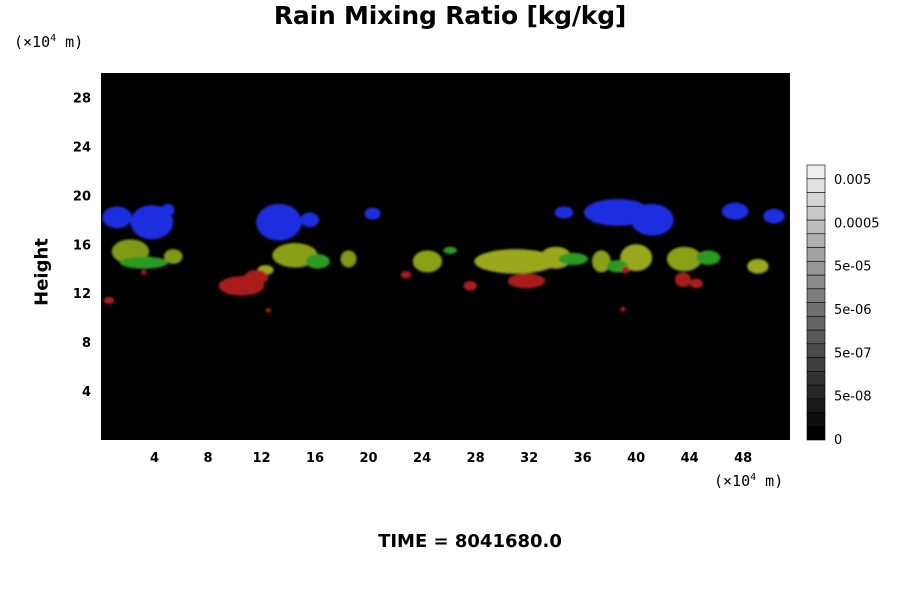 This screenshot has height=600, width=900. Describe the element at coordinates (857, 223) in the screenshot. I see `colorbar-label: 0.0005` at that location.